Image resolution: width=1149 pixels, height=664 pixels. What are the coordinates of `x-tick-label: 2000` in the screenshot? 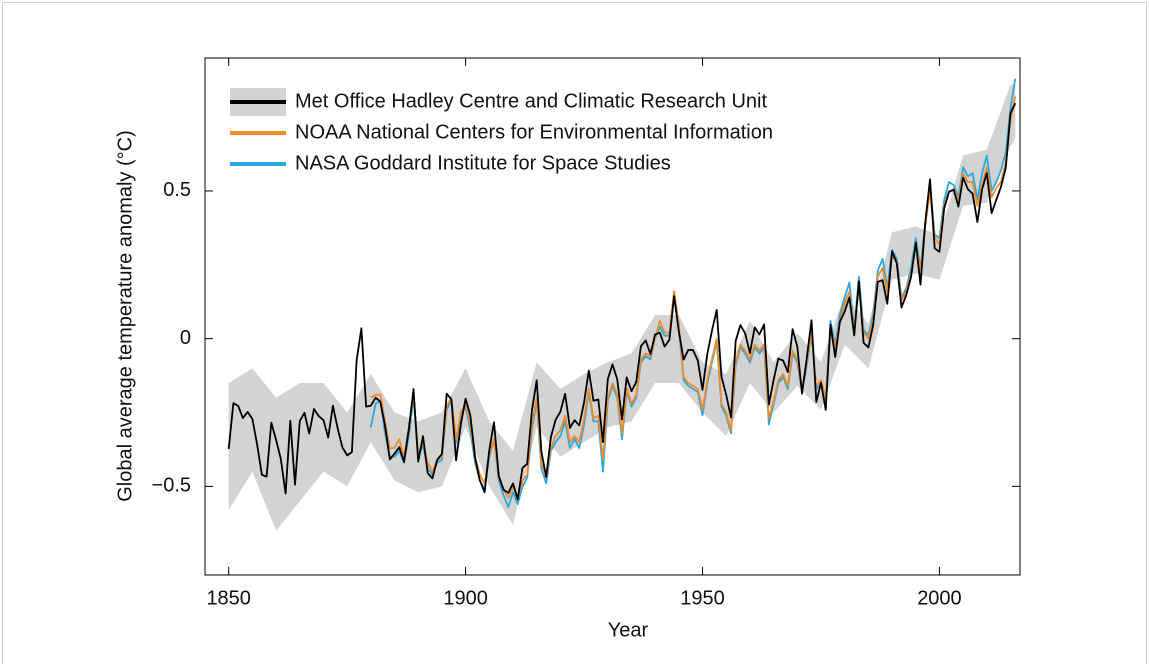 It's located at (939, 598).